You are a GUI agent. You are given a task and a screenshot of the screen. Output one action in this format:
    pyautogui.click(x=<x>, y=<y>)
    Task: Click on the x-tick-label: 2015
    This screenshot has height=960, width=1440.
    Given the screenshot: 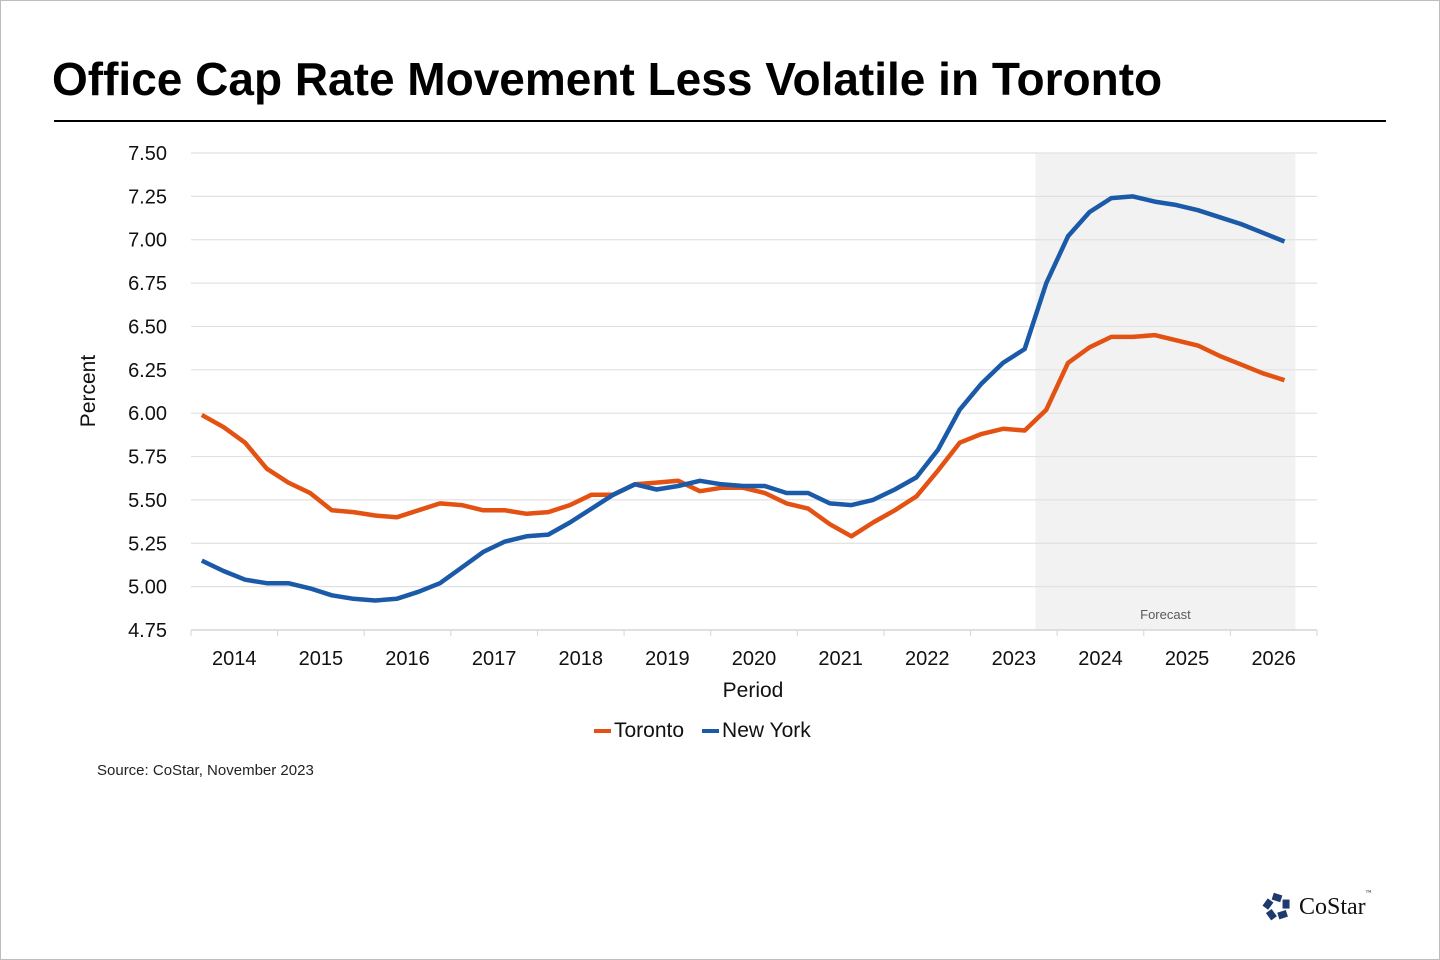 What is the action you would take?
    pyautogui.click(x=321, y=659)
    